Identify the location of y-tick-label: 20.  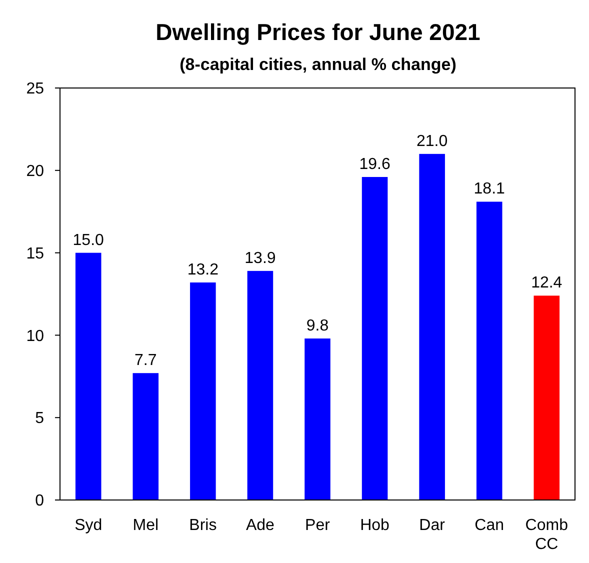
(35, 171).